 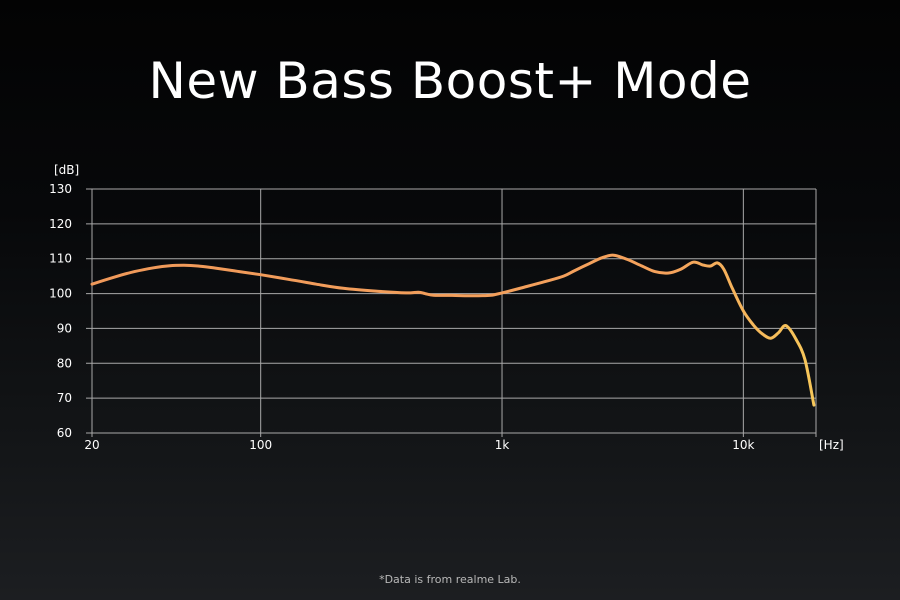 What do you see at coordinates (743, 445) in the screenshot?
I see `x-tick-label: 10k` at bounding box center [743, 445].